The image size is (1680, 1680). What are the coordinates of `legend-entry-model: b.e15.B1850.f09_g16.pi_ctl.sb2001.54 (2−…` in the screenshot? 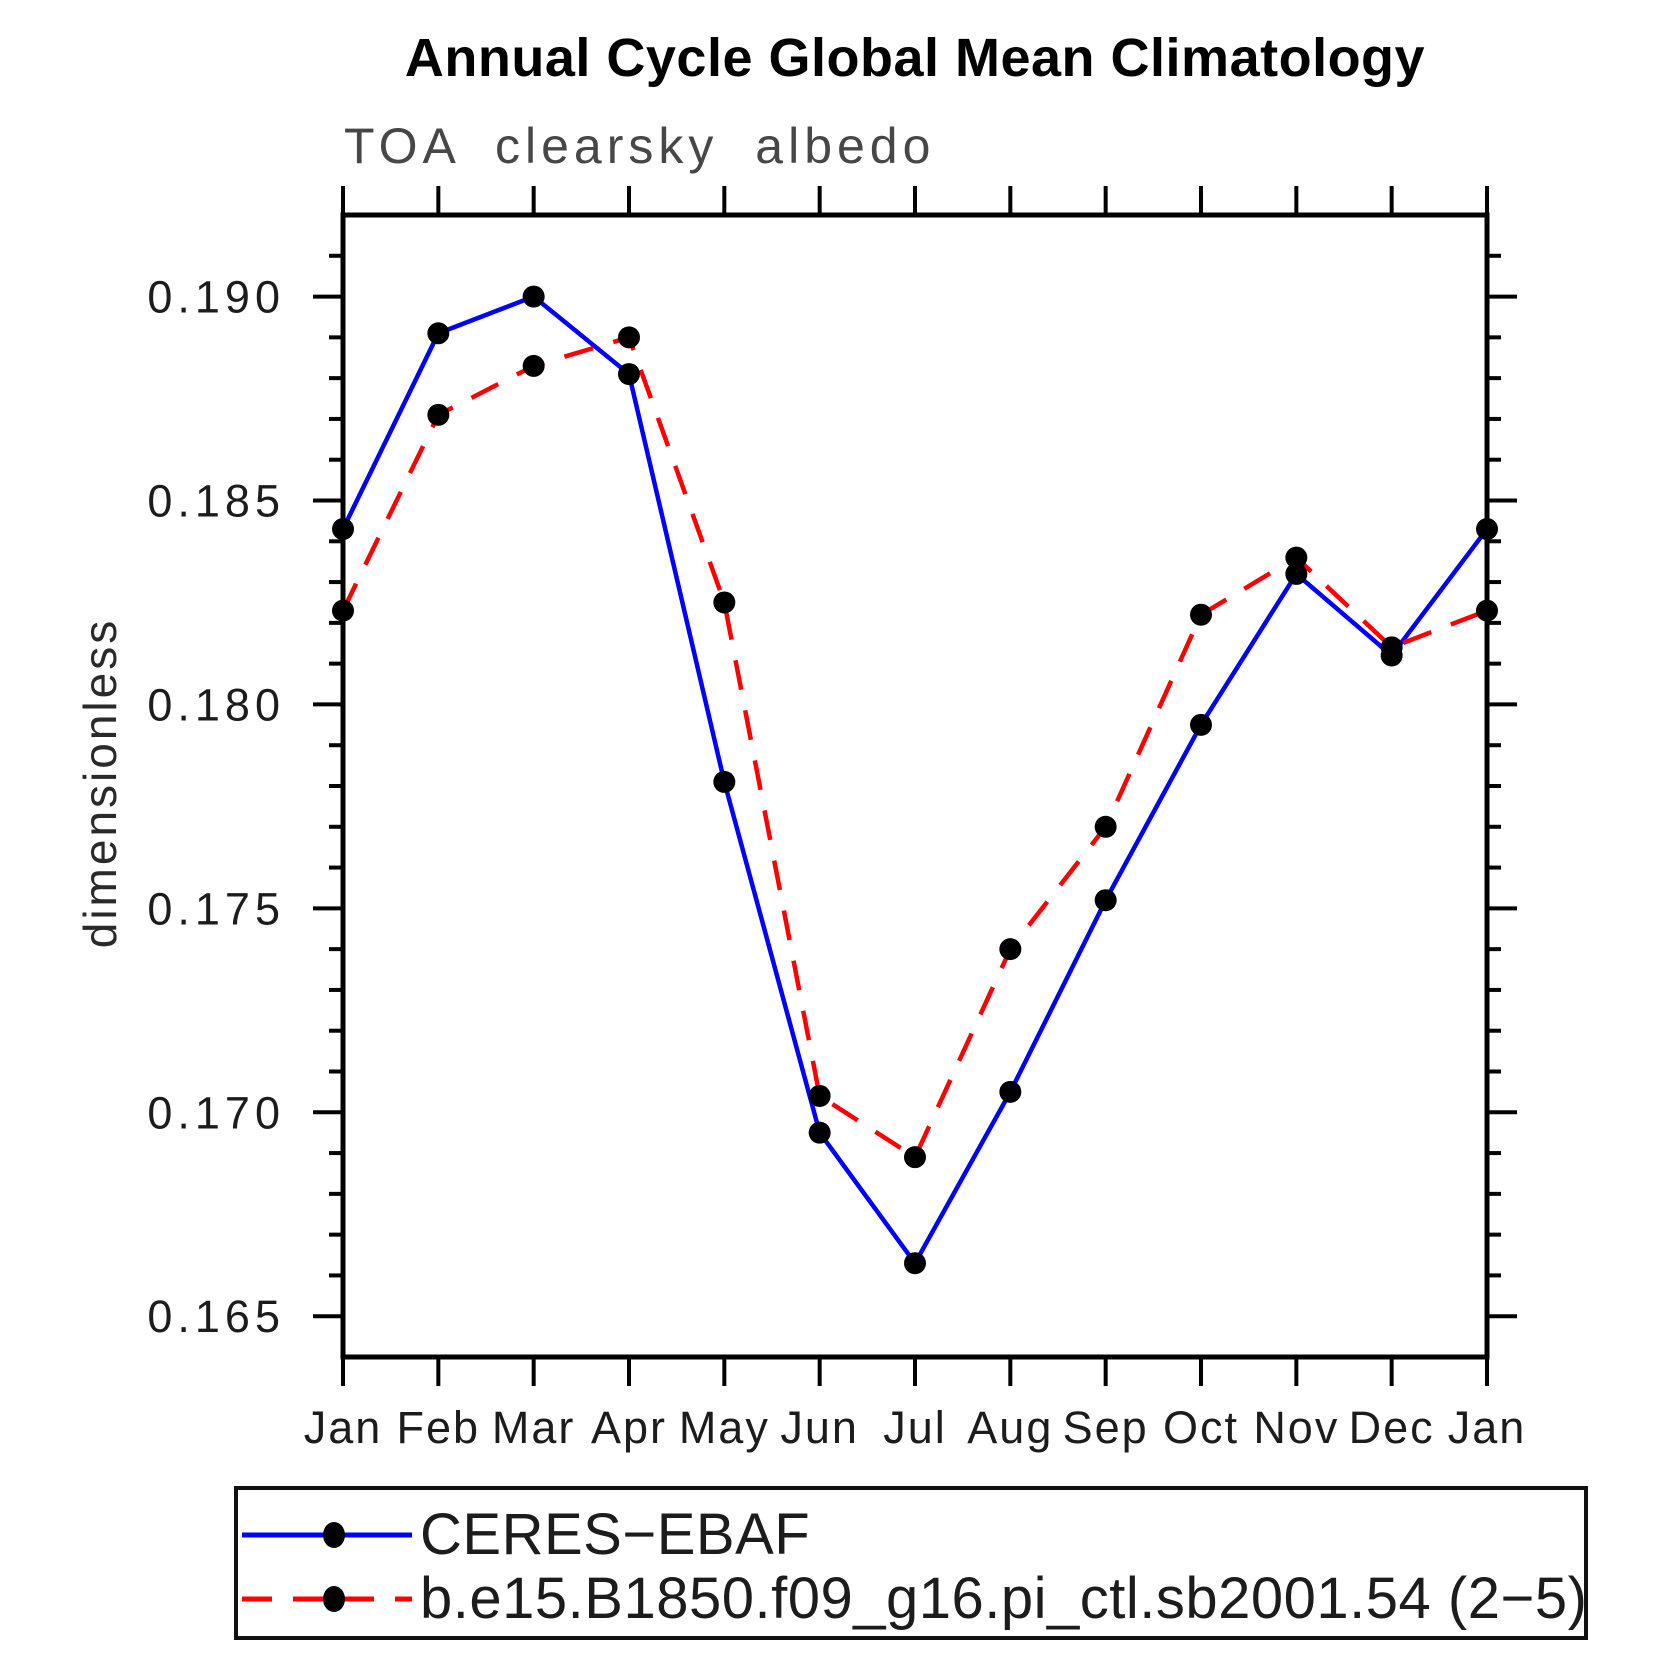 It's located at (912, 1599).